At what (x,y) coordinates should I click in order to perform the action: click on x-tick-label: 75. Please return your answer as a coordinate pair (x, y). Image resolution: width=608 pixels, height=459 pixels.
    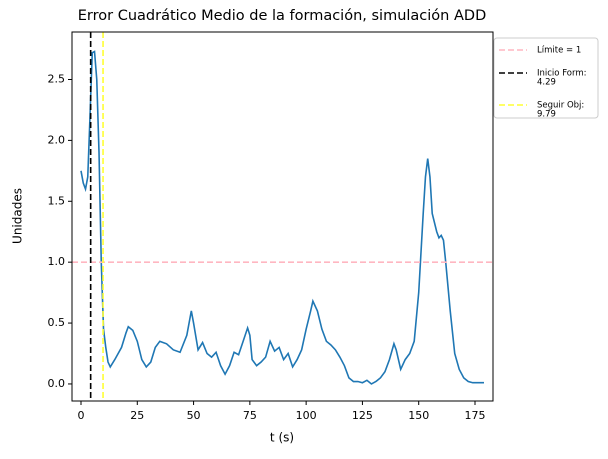
    Looking at the image, I should click on (250, 415).